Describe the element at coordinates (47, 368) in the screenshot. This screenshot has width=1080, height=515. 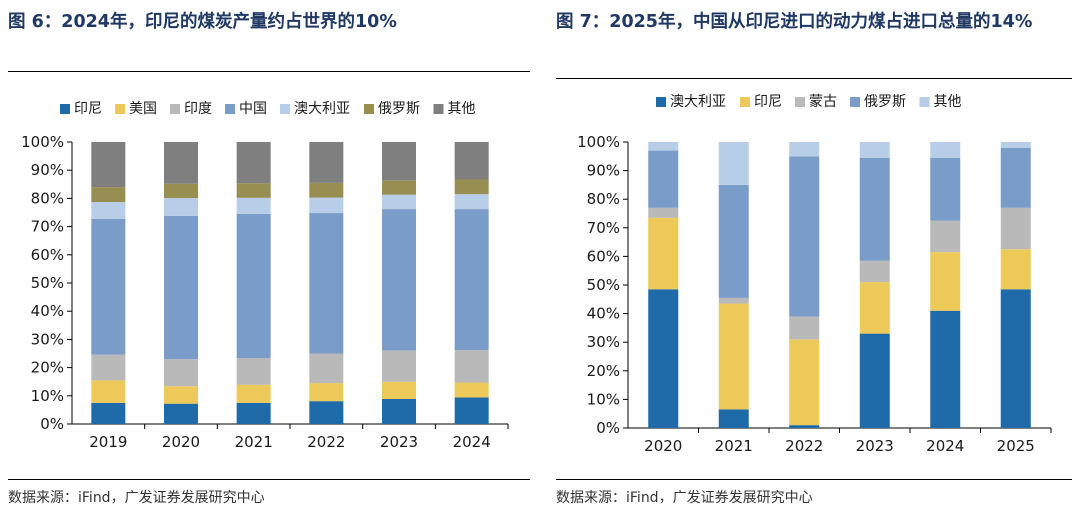
I see `chart-1-y-tick-label-2: 20%` at that location.